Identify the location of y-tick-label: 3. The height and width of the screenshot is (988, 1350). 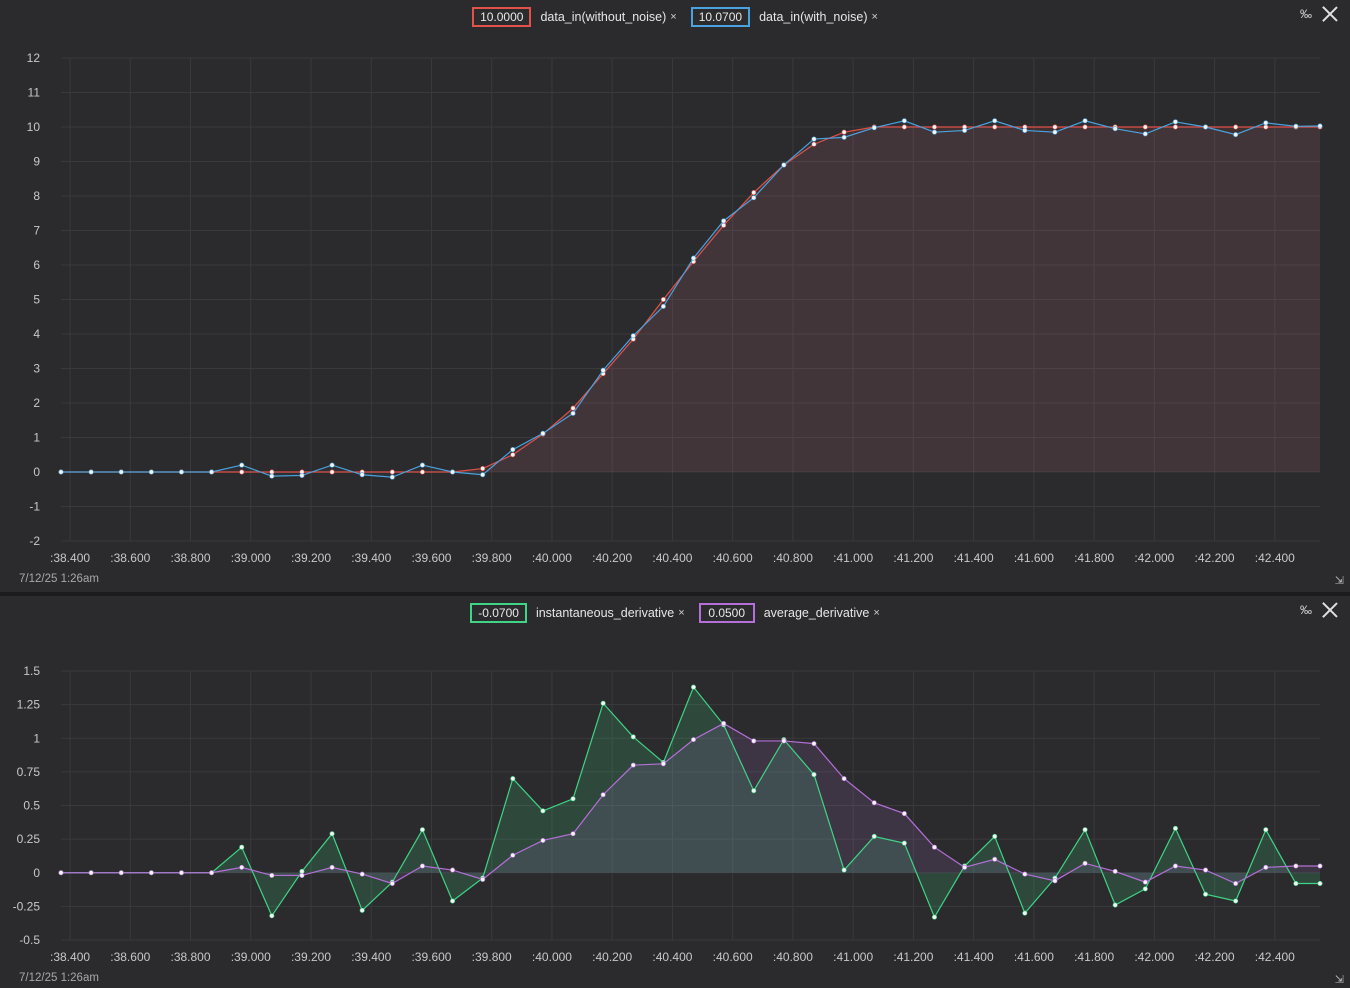
(36, 369).